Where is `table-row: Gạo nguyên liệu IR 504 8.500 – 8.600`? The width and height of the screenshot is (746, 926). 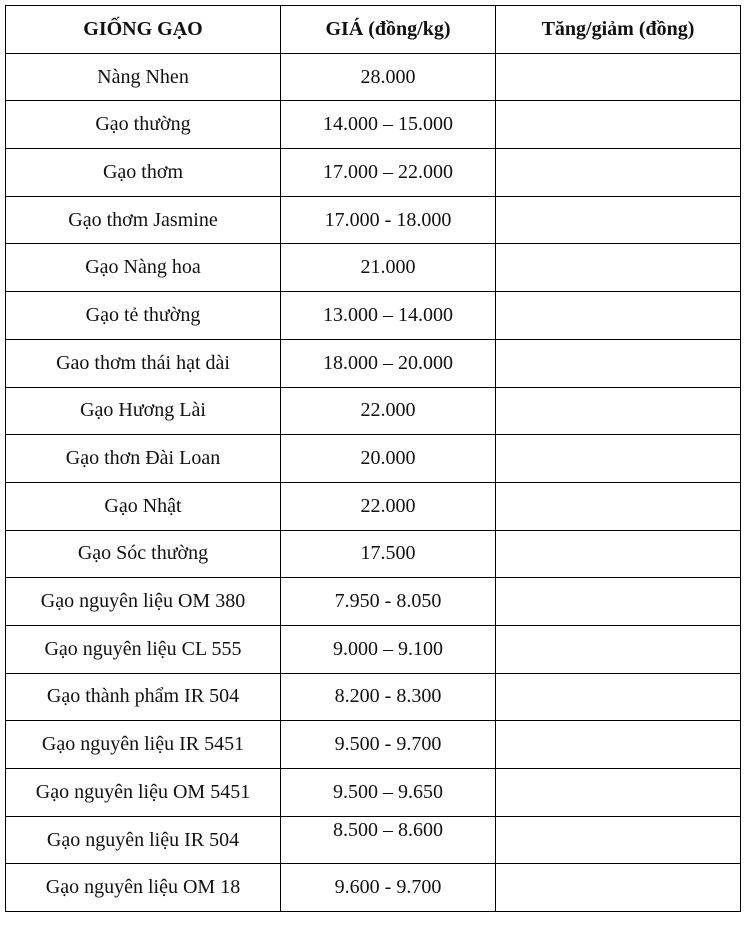 table-row: Gạo nguyên liệu IR 504 8.500 – 8.600 is located at coordinates (373, 840).